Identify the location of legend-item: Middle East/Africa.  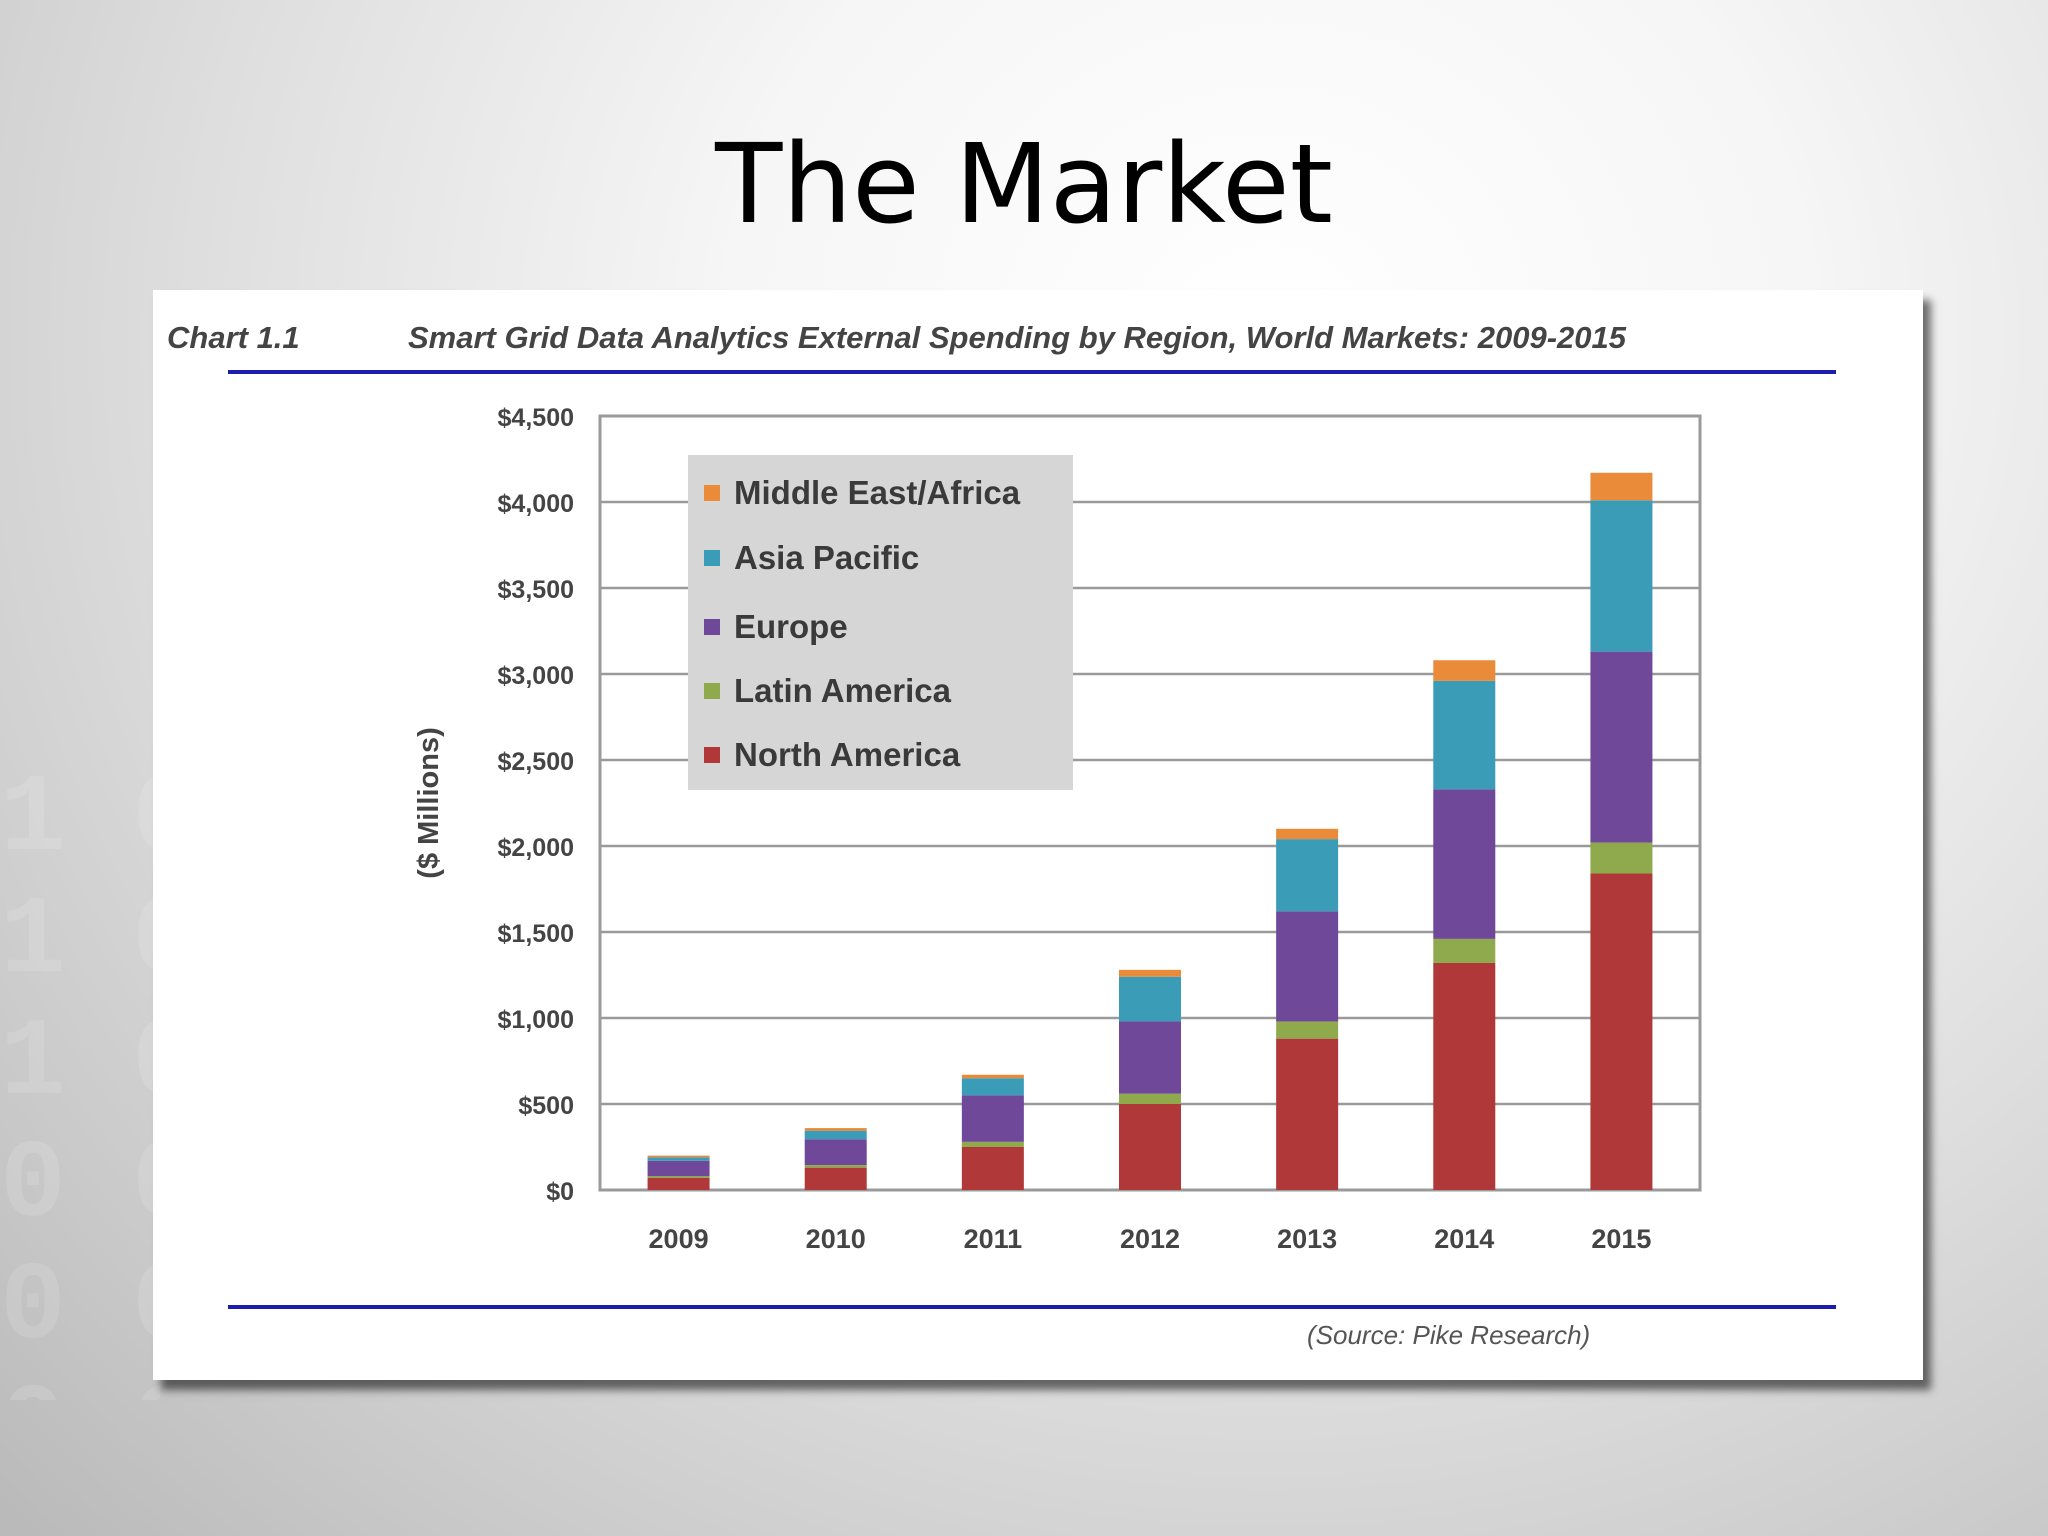
(862, 493).